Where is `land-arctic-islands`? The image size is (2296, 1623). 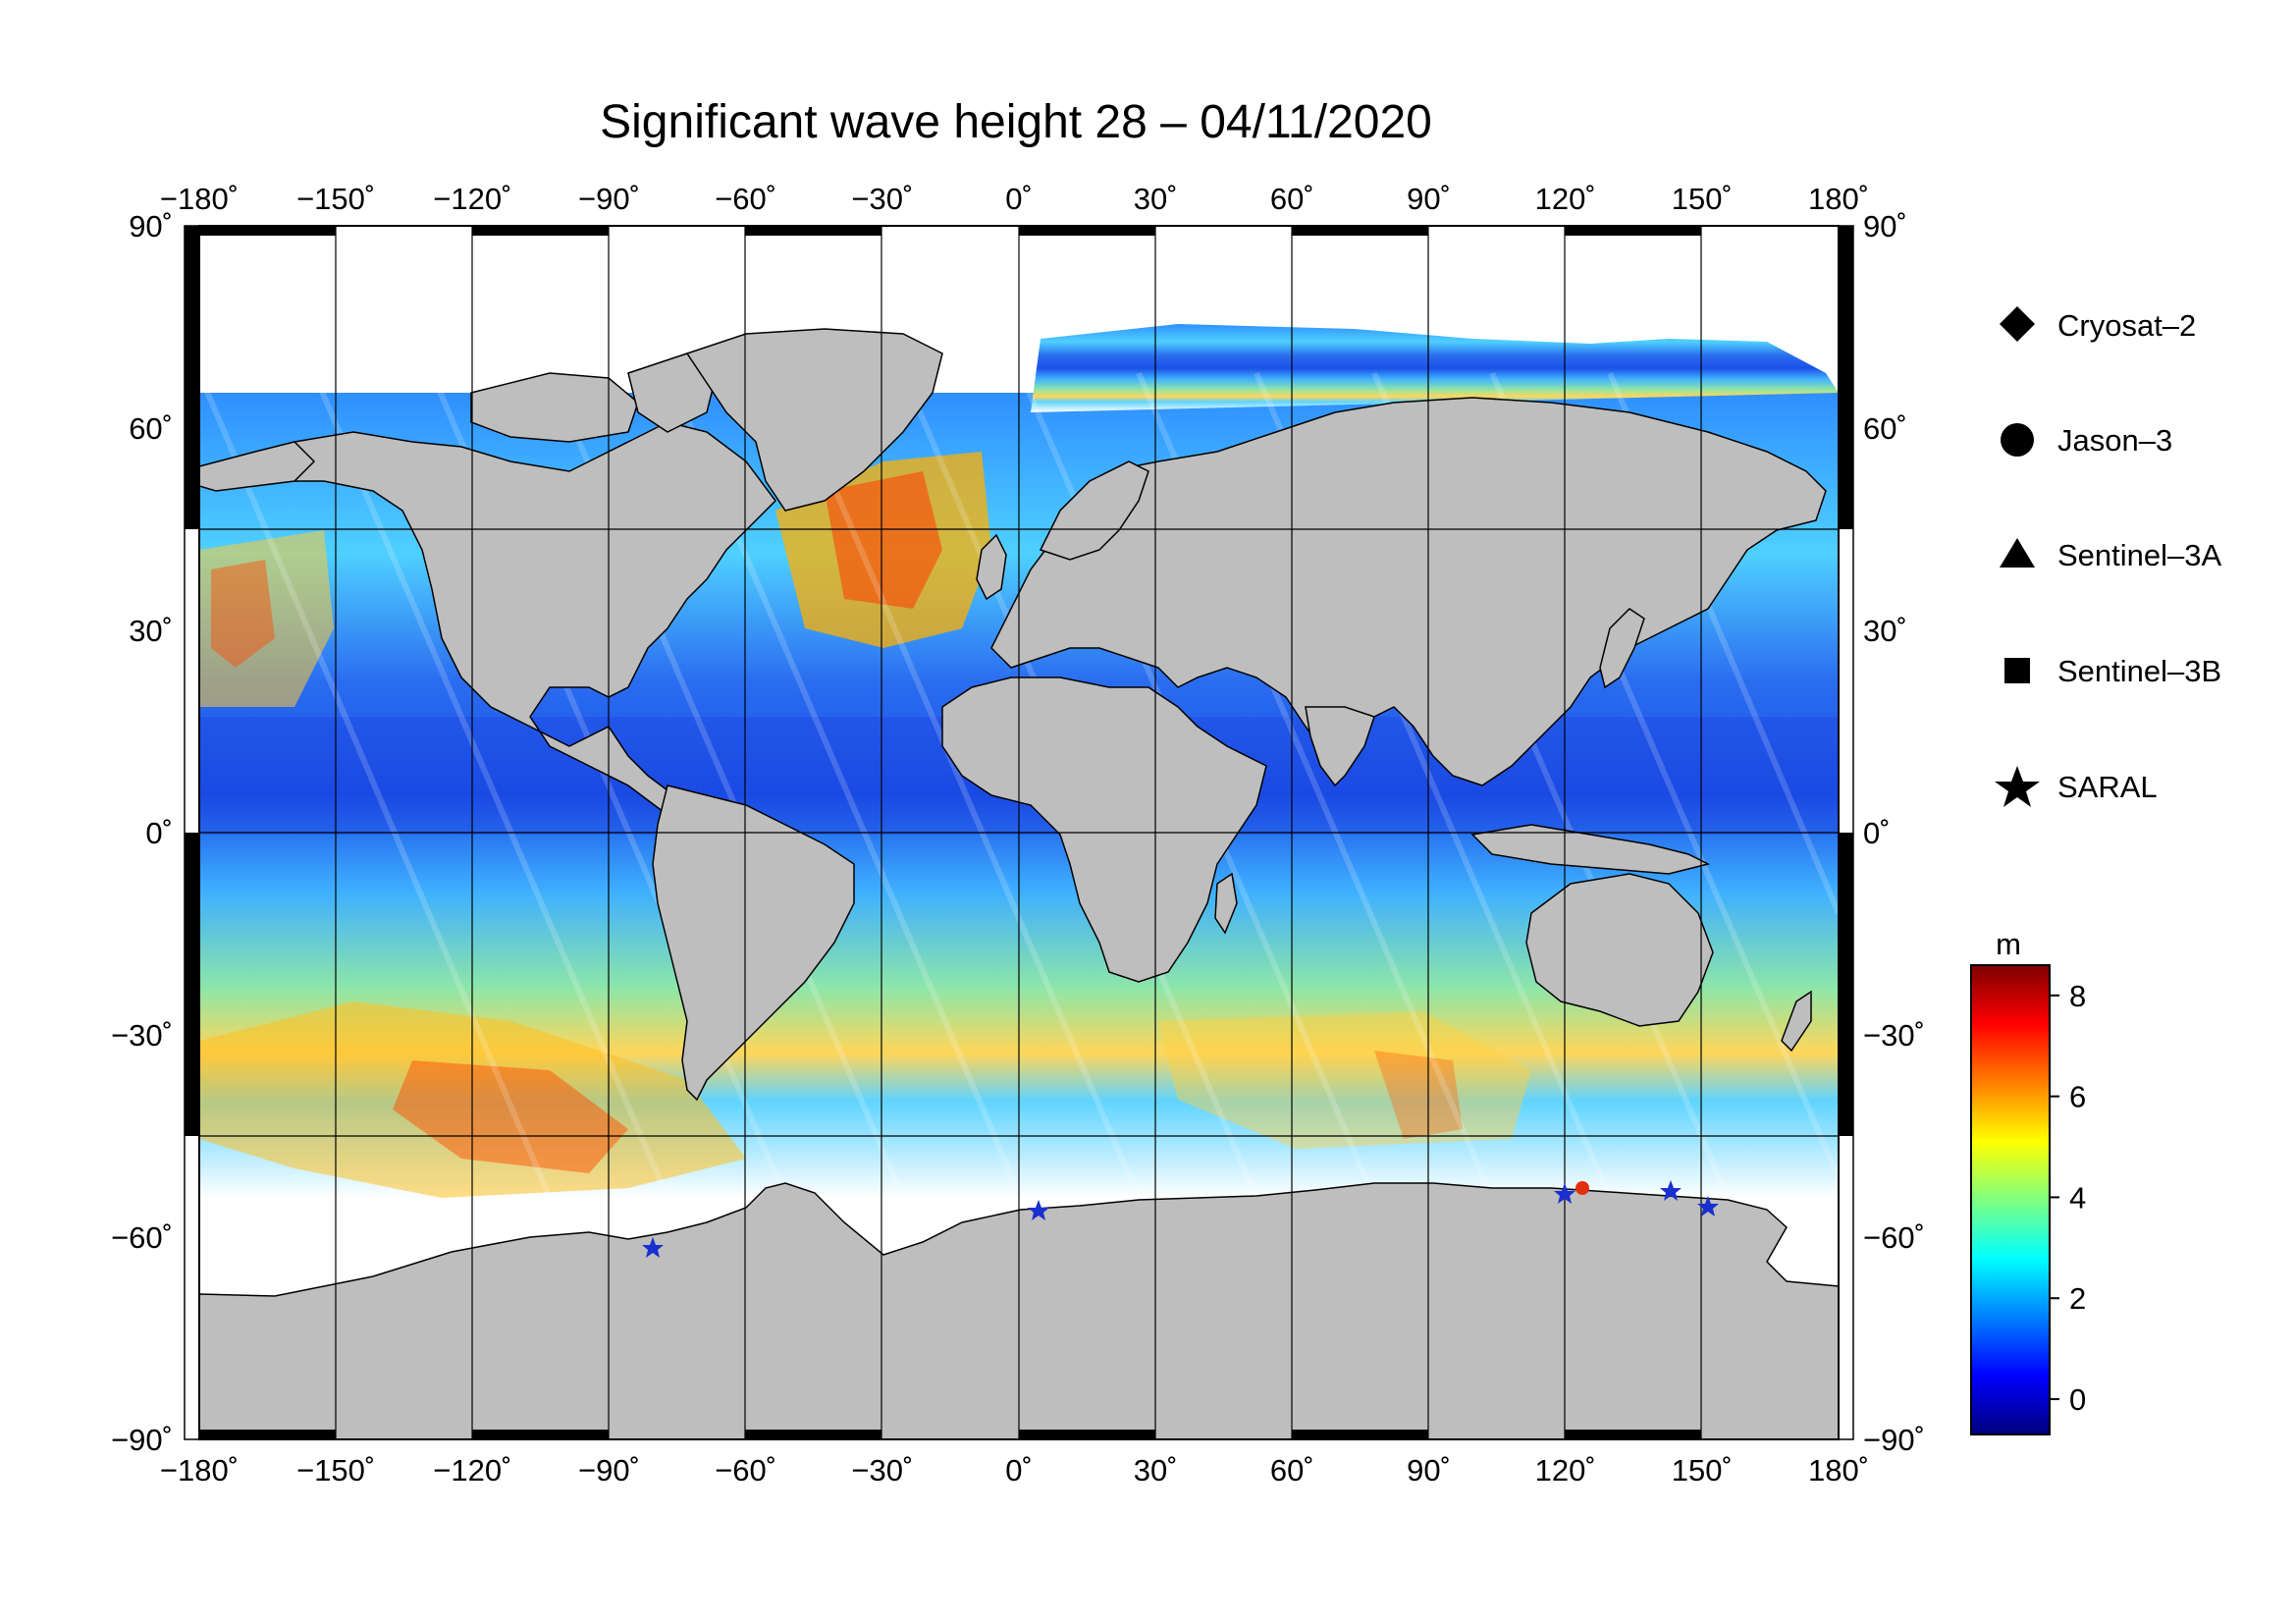
land-arctic-islands is located at coordinates (554, 408).